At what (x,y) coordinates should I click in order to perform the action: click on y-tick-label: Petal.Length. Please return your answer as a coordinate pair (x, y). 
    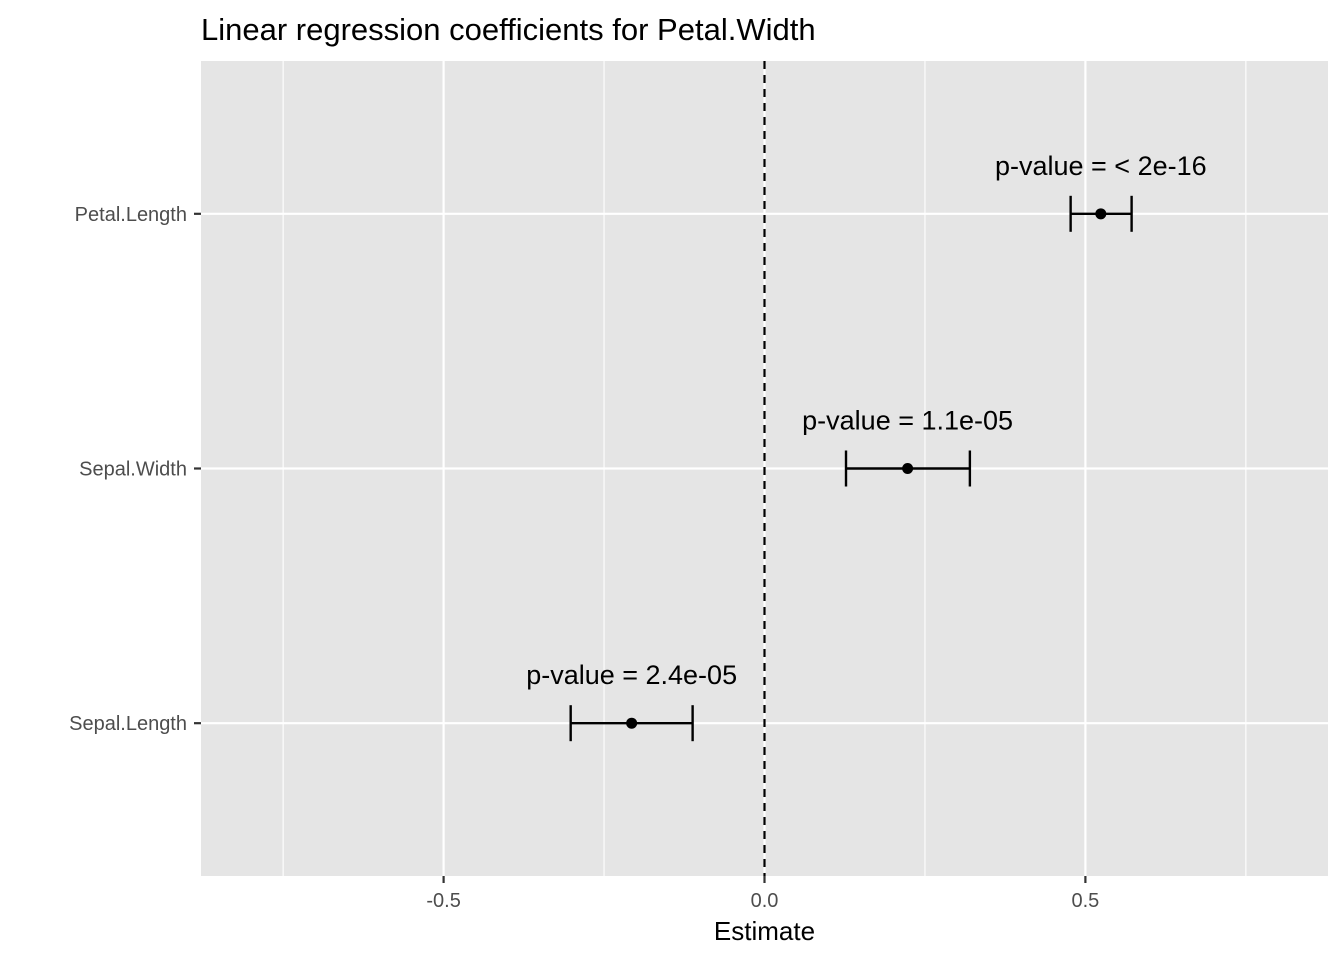
    Looking at the image, I should click on (131, 215).